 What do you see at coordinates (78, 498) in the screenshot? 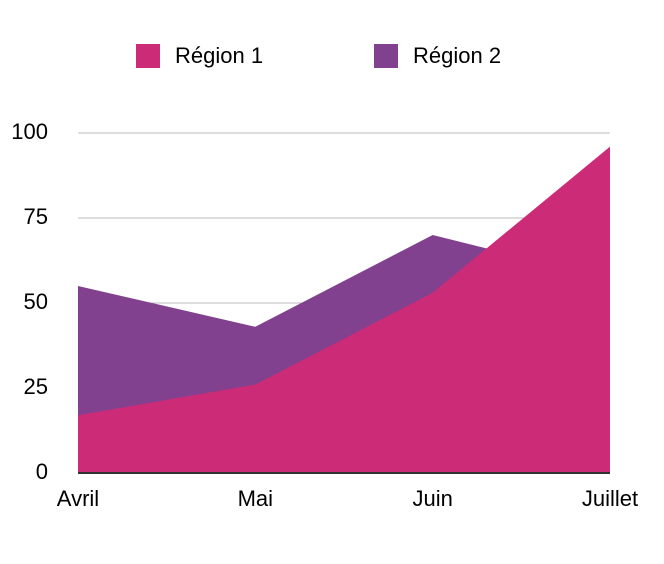
I see `x-tick-label: Avril` at bounding box center [78, 498].